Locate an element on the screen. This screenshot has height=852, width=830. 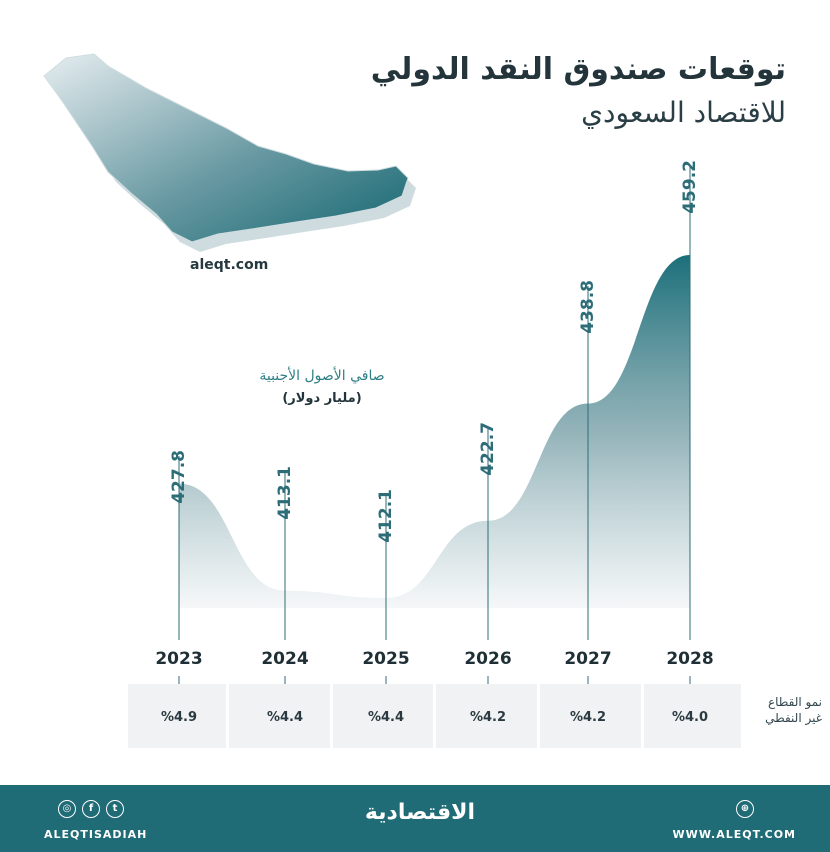
row-label-line2: غير النفطي is located at coordinates (793, 718).